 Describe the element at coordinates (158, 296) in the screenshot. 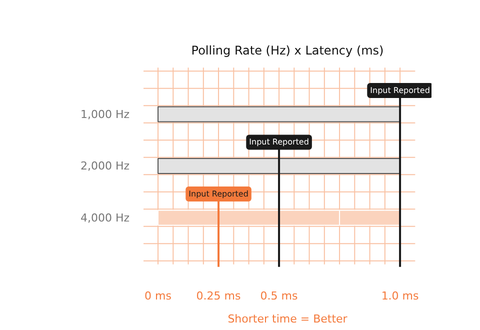

I see `x-tick-label: 0 ms` at that location.